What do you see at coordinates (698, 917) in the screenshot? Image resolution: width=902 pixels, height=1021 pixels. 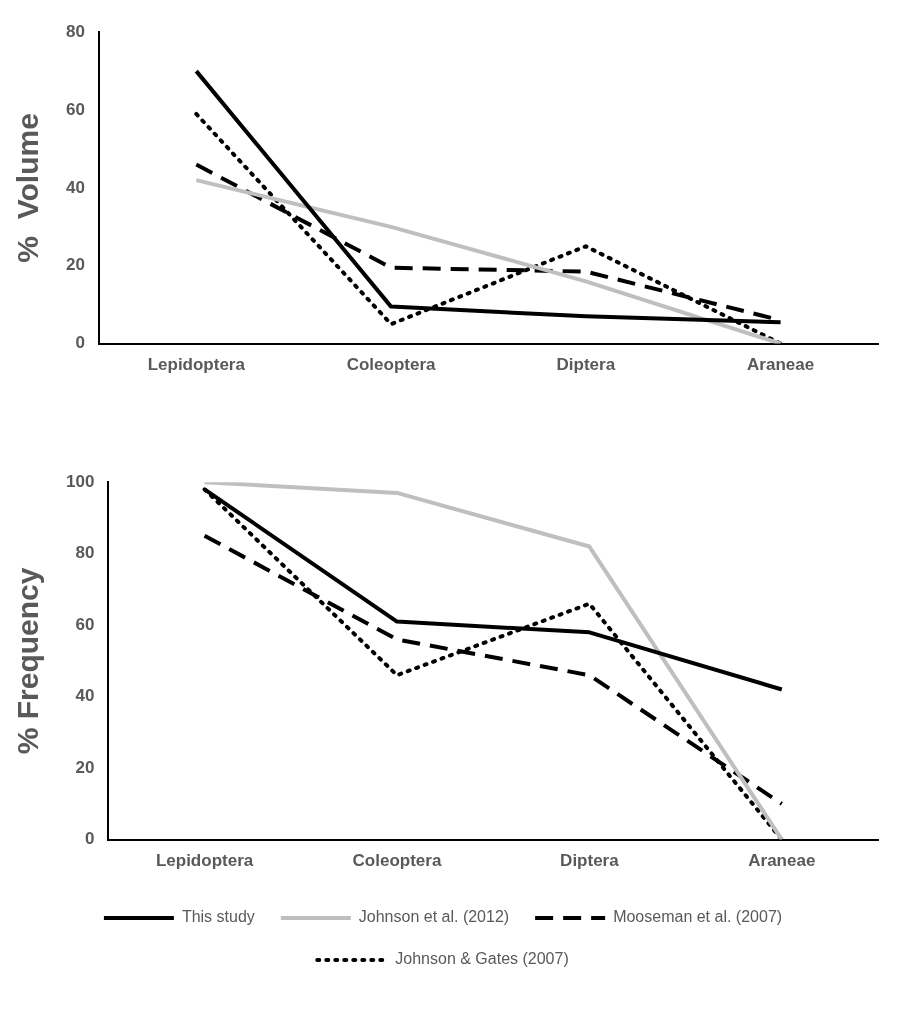 I see `legend-label: Mooseman et al. (2007)` at bounding box center [698, 917].